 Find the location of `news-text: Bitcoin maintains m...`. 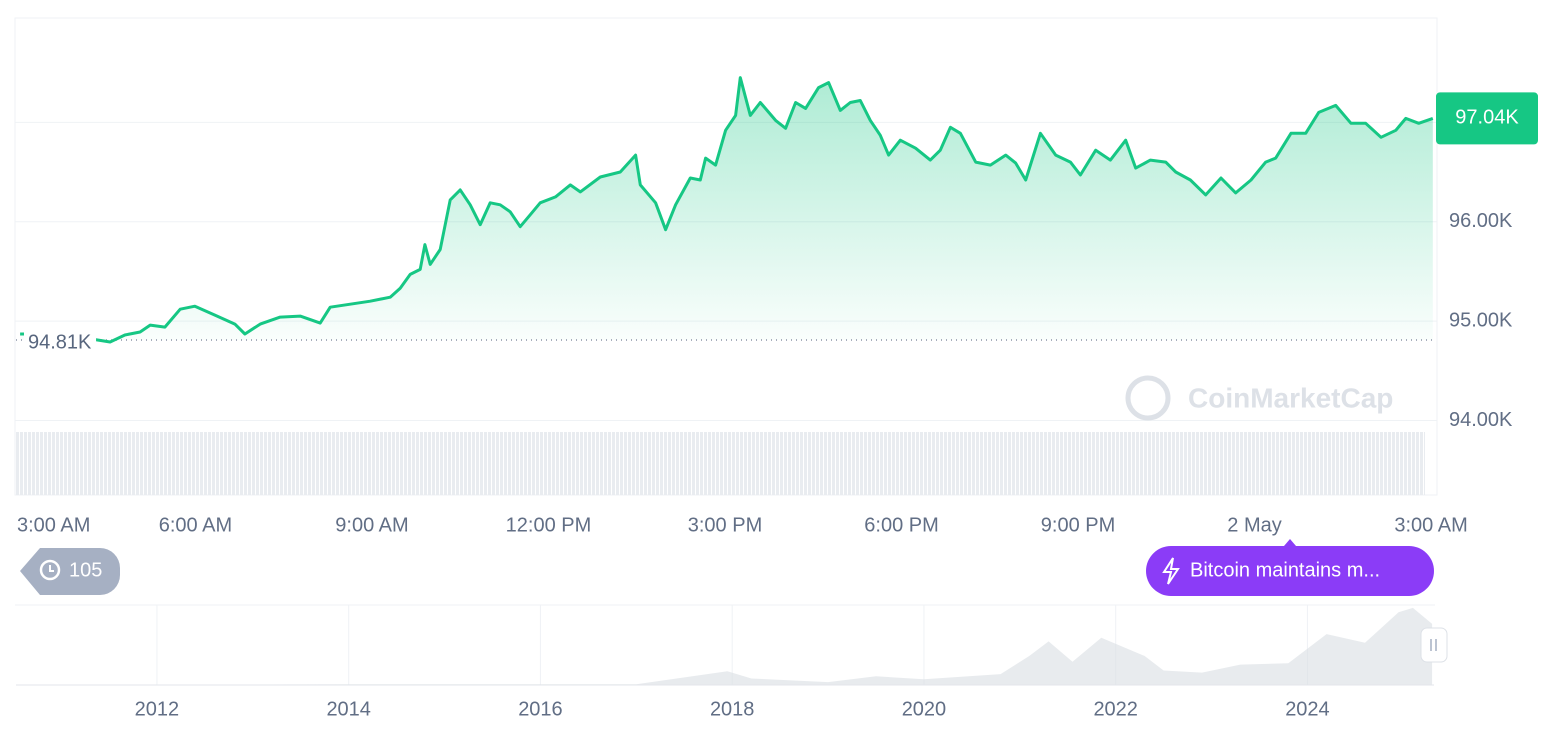

news-text: Bitcoin maintains m... is located at coordinates (1285, 570).